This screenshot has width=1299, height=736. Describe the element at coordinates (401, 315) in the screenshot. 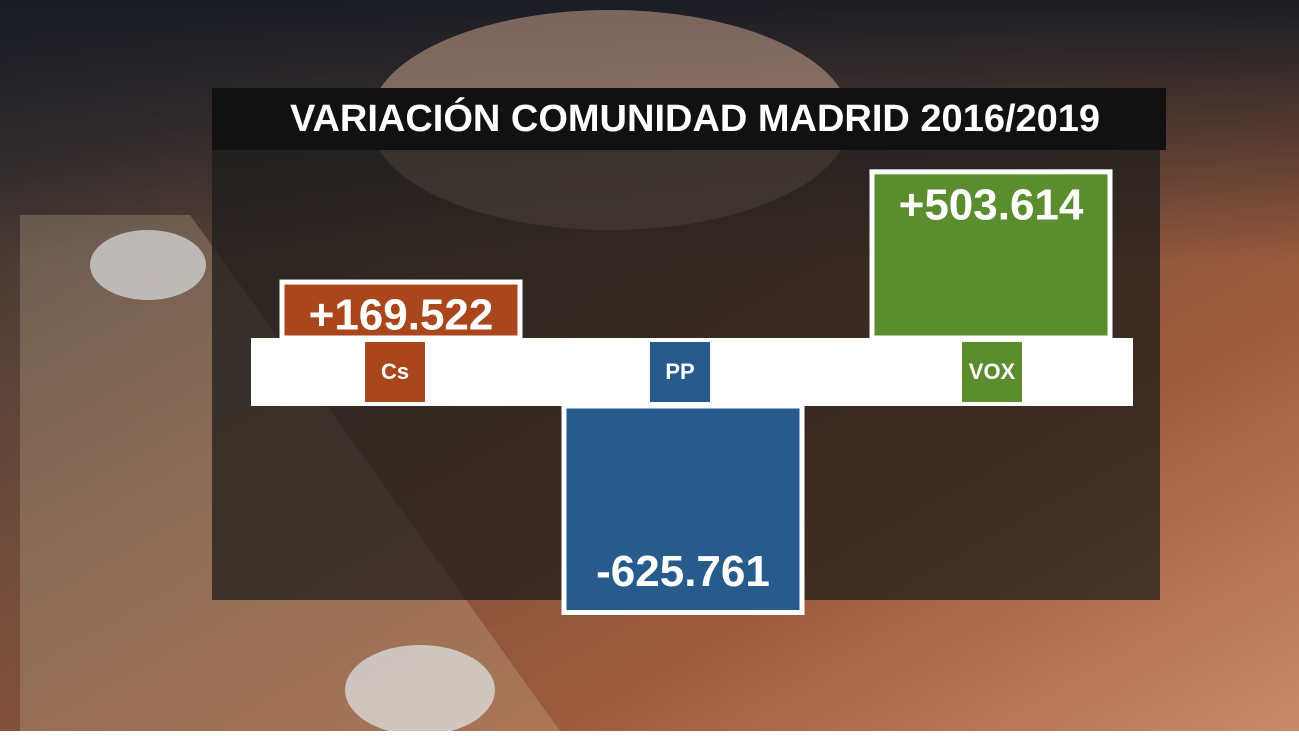

I see `value-label: +169.522` at that location.